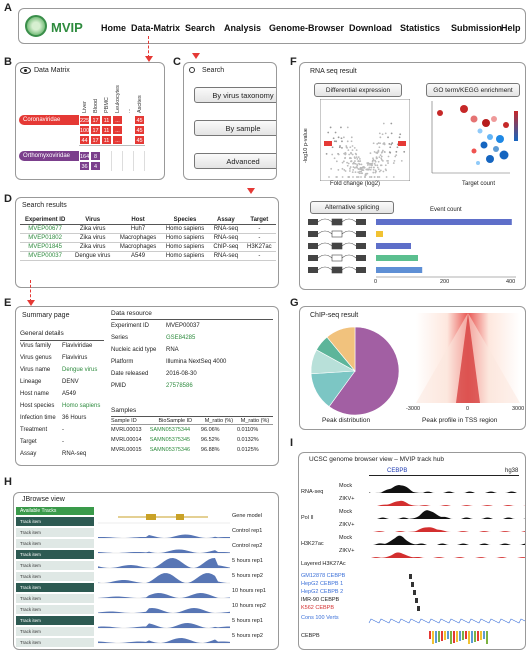  I want to click on matrix-cell: 4, so click(95, 166).